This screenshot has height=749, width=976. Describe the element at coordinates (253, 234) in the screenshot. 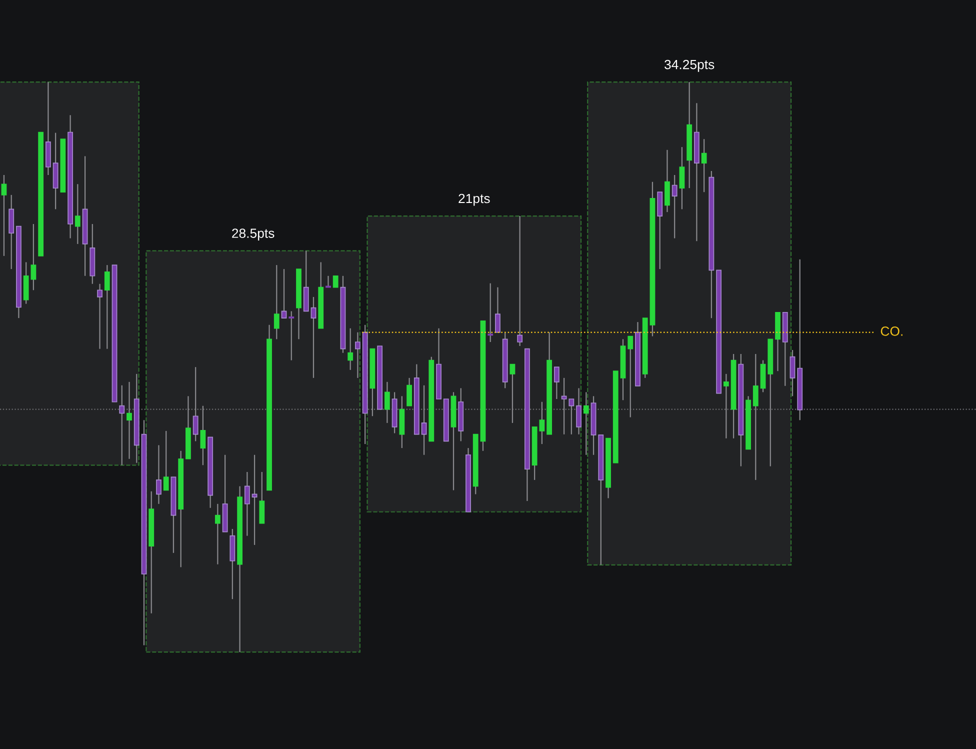

I see `annotation: 28.5pts` at that location.